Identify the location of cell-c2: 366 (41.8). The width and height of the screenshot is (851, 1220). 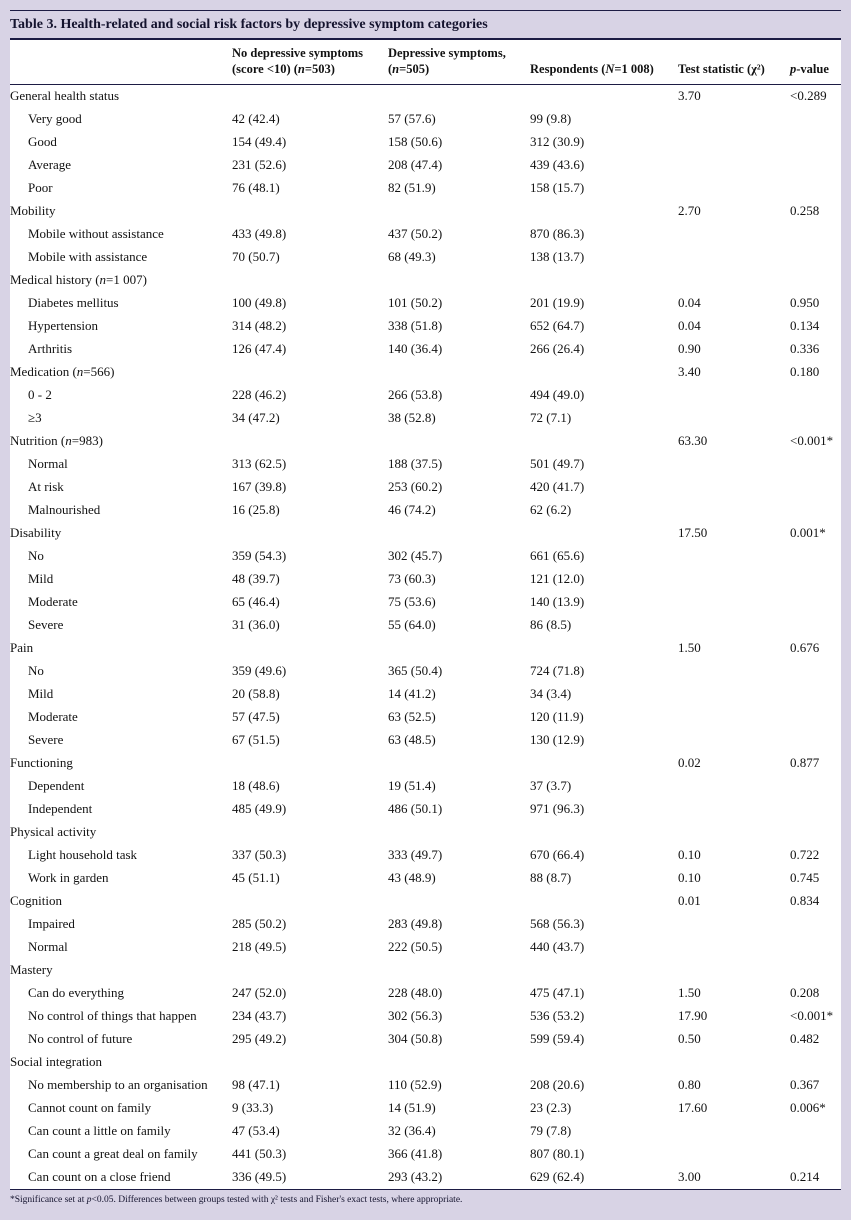
(415, 1153).